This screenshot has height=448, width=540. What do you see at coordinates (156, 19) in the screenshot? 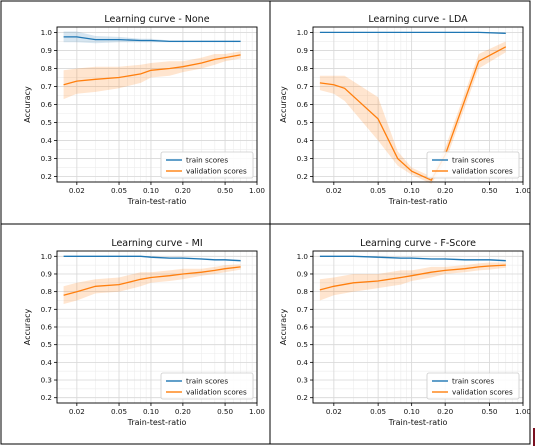
I see `chart-title: Learning curve - None` at bounding box center [156, 19].